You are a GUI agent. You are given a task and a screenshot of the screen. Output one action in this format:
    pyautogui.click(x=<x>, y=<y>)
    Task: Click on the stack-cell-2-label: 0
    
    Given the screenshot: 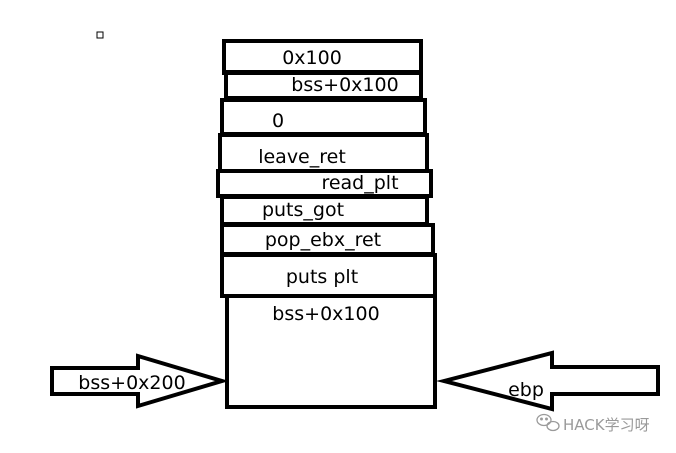 What is the action you would take?
    pyautogui.click(x=278, y=121)
    